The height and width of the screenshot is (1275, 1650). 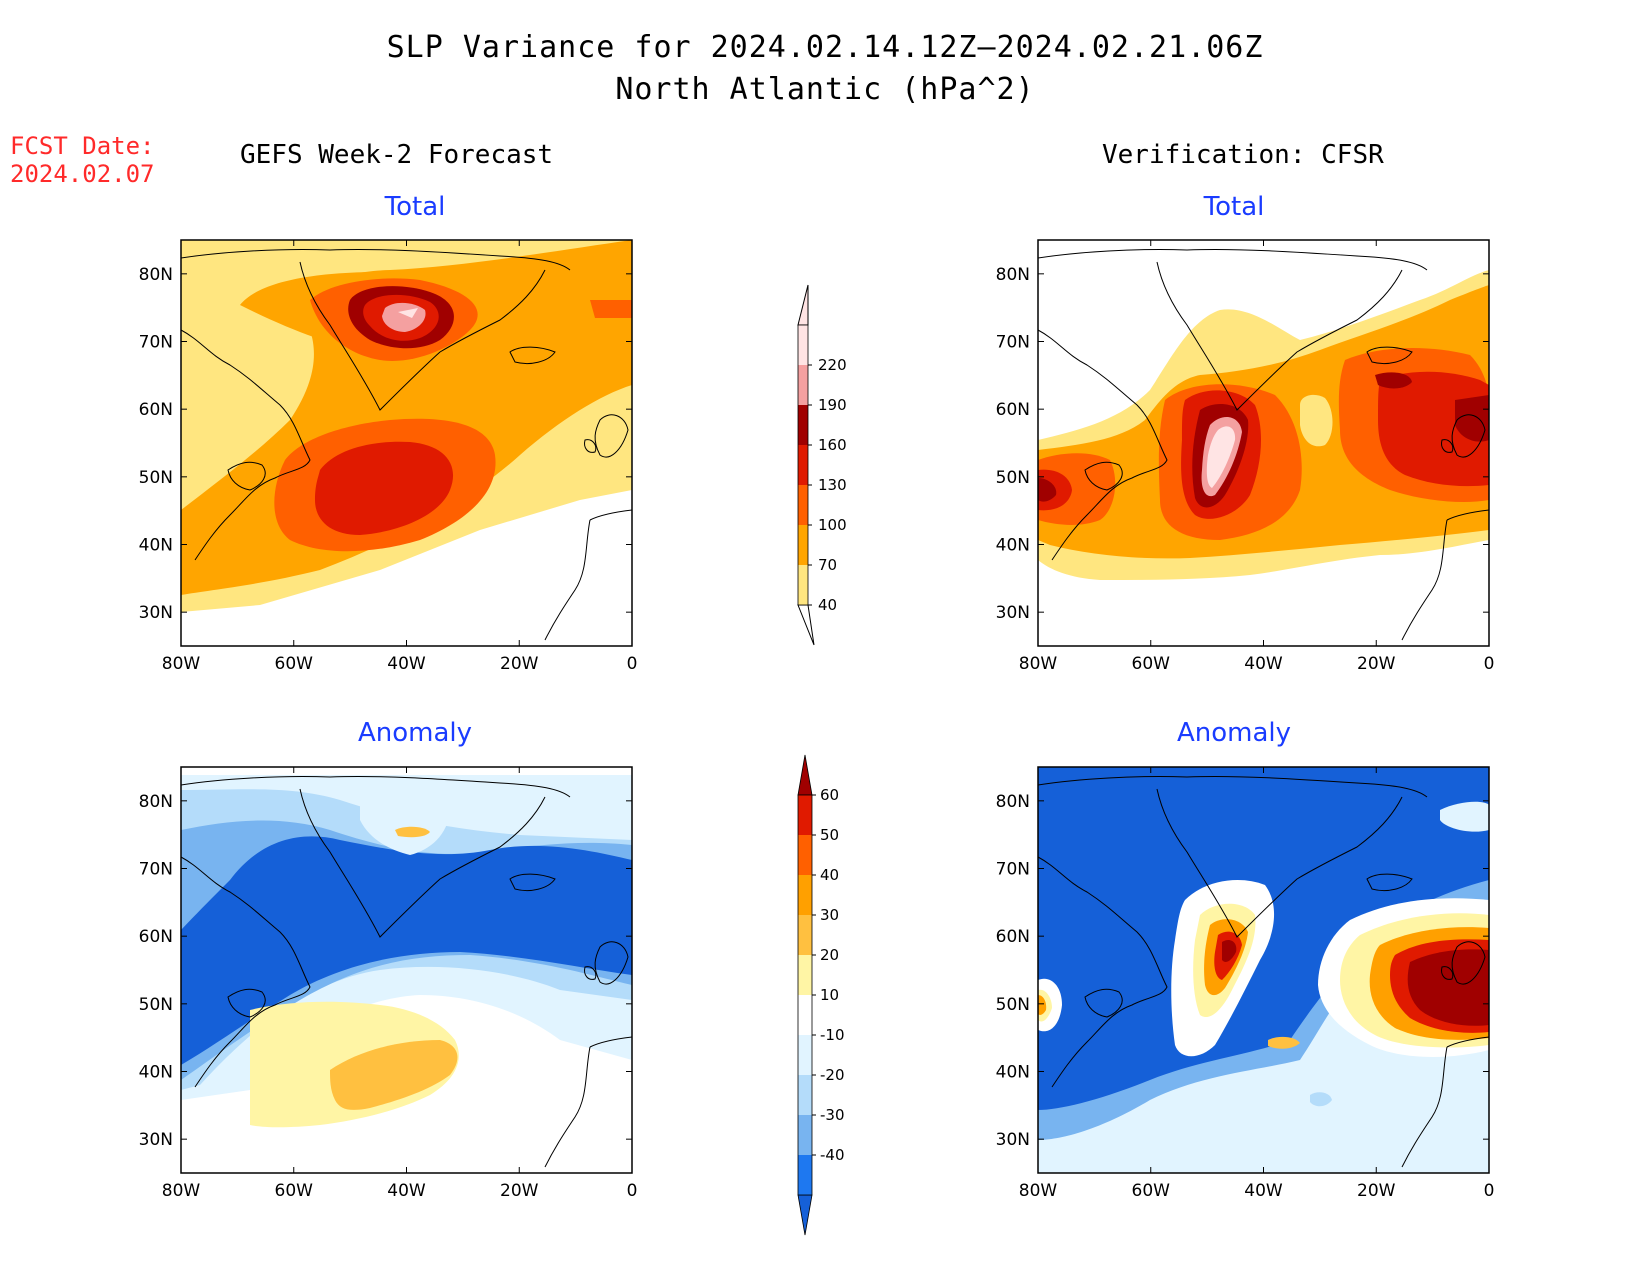 What do you see at coordinates (1234, 733) in the screenshot?
I see `panel-title-verification-anomaly: Anomaly` at bounding box center [1234, 733].